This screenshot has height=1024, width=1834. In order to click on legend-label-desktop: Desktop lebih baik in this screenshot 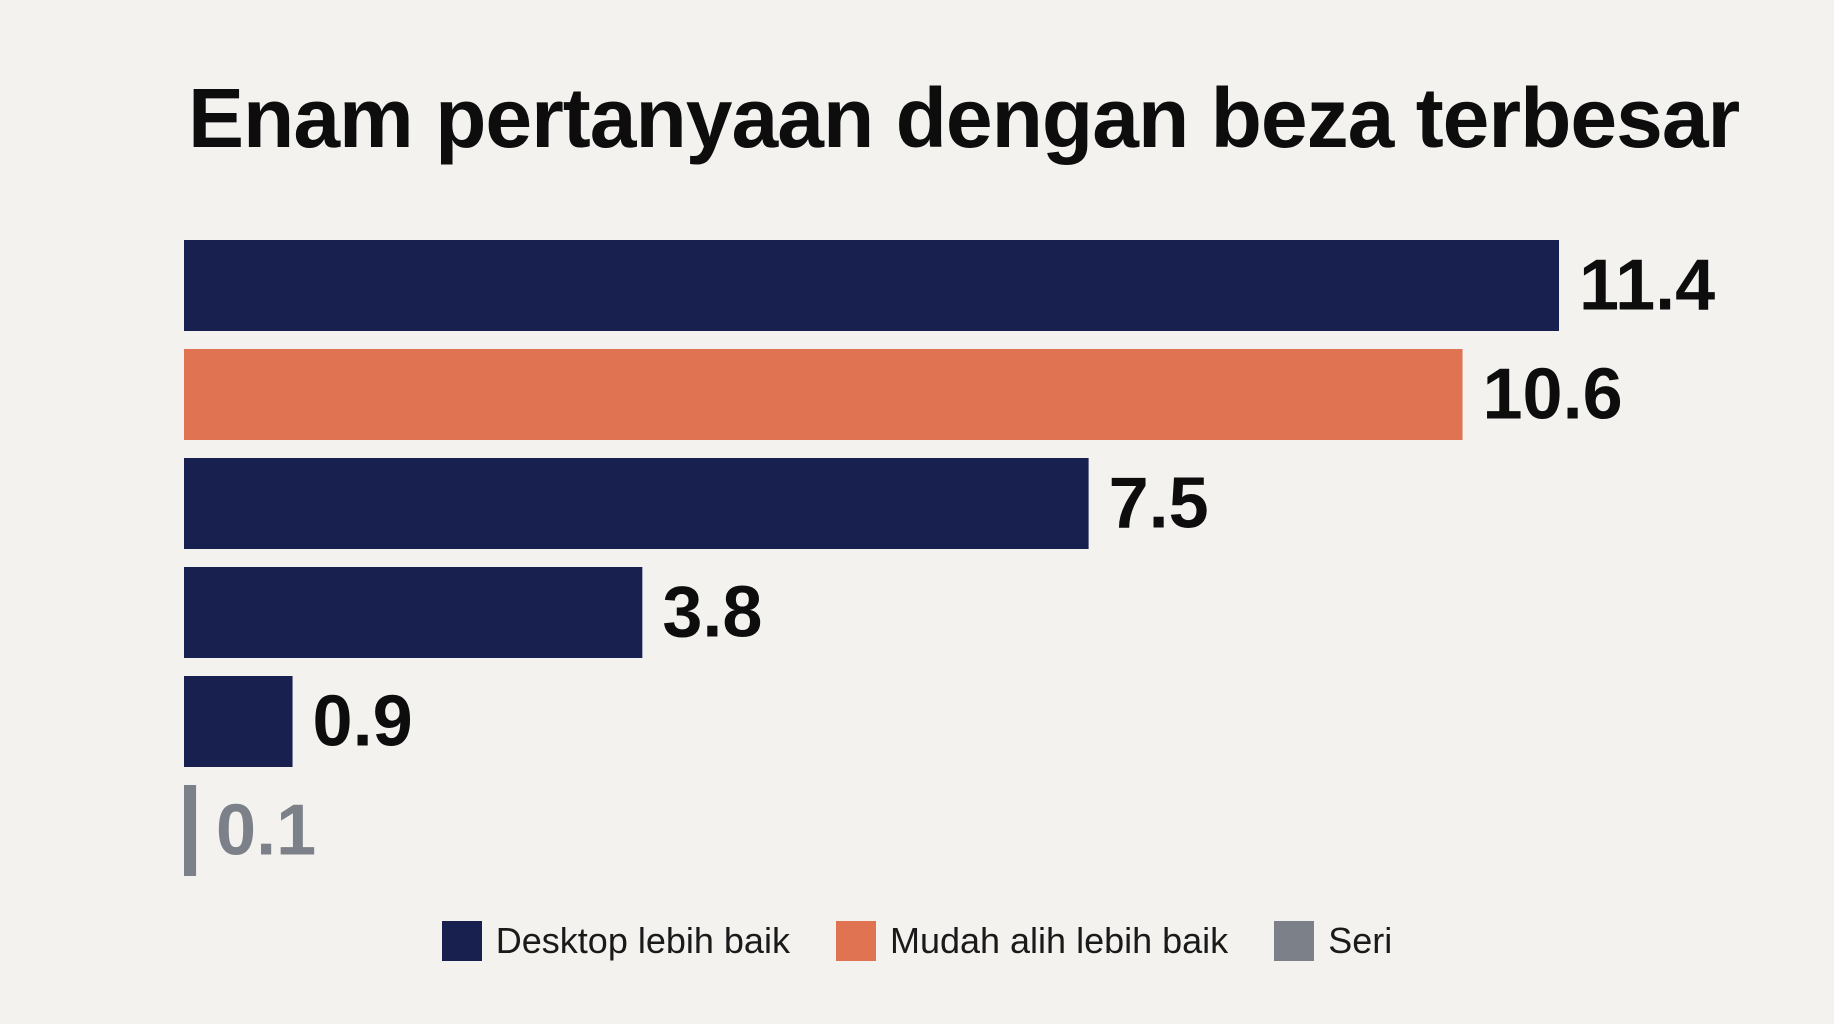, I will do `click(642, 940)`.